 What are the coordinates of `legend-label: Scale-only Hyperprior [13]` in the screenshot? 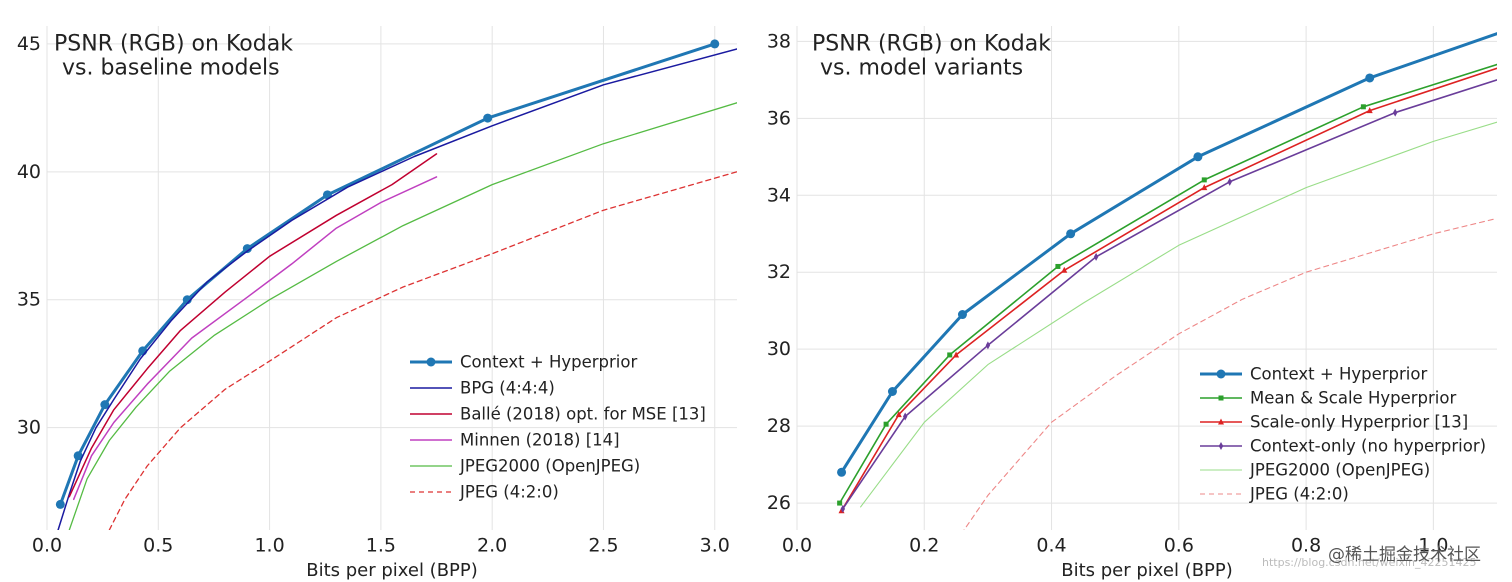 It's located at (1359, 422).